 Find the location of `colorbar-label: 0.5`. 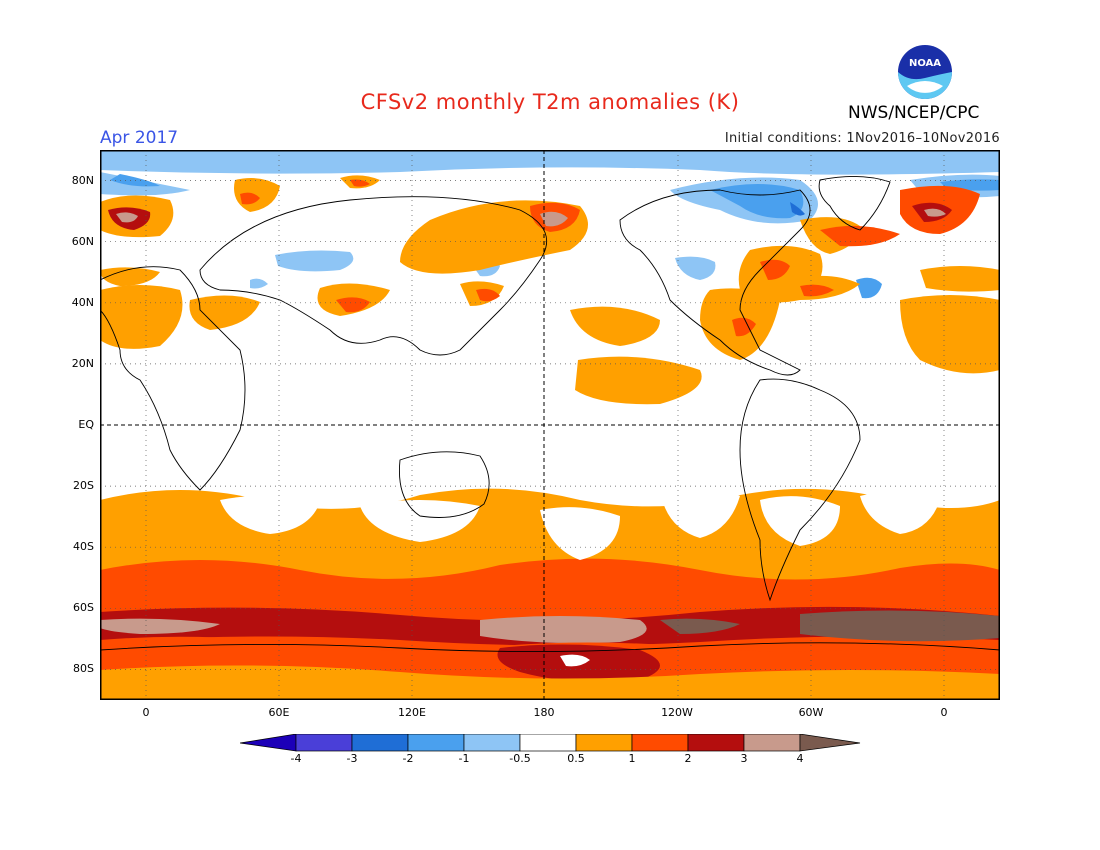

colorbar-label: 0.5 is located at coordinates (576, 758).